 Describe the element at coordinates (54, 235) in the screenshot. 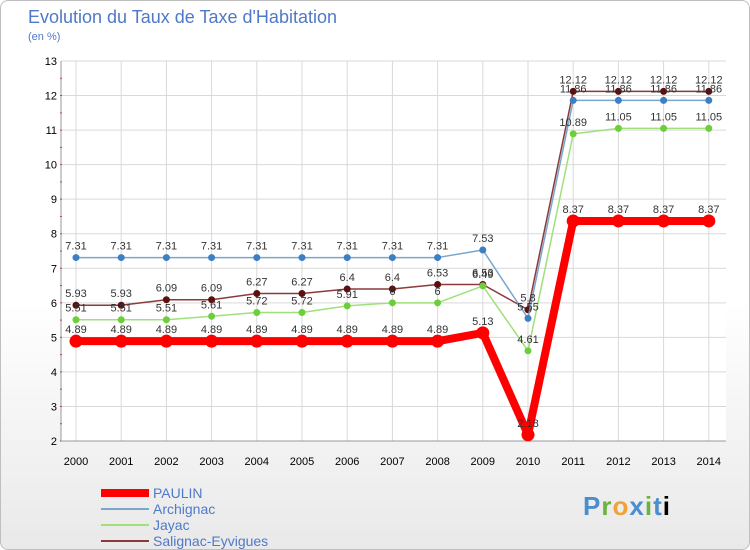

I see `y-tick-label: 8` at that location.